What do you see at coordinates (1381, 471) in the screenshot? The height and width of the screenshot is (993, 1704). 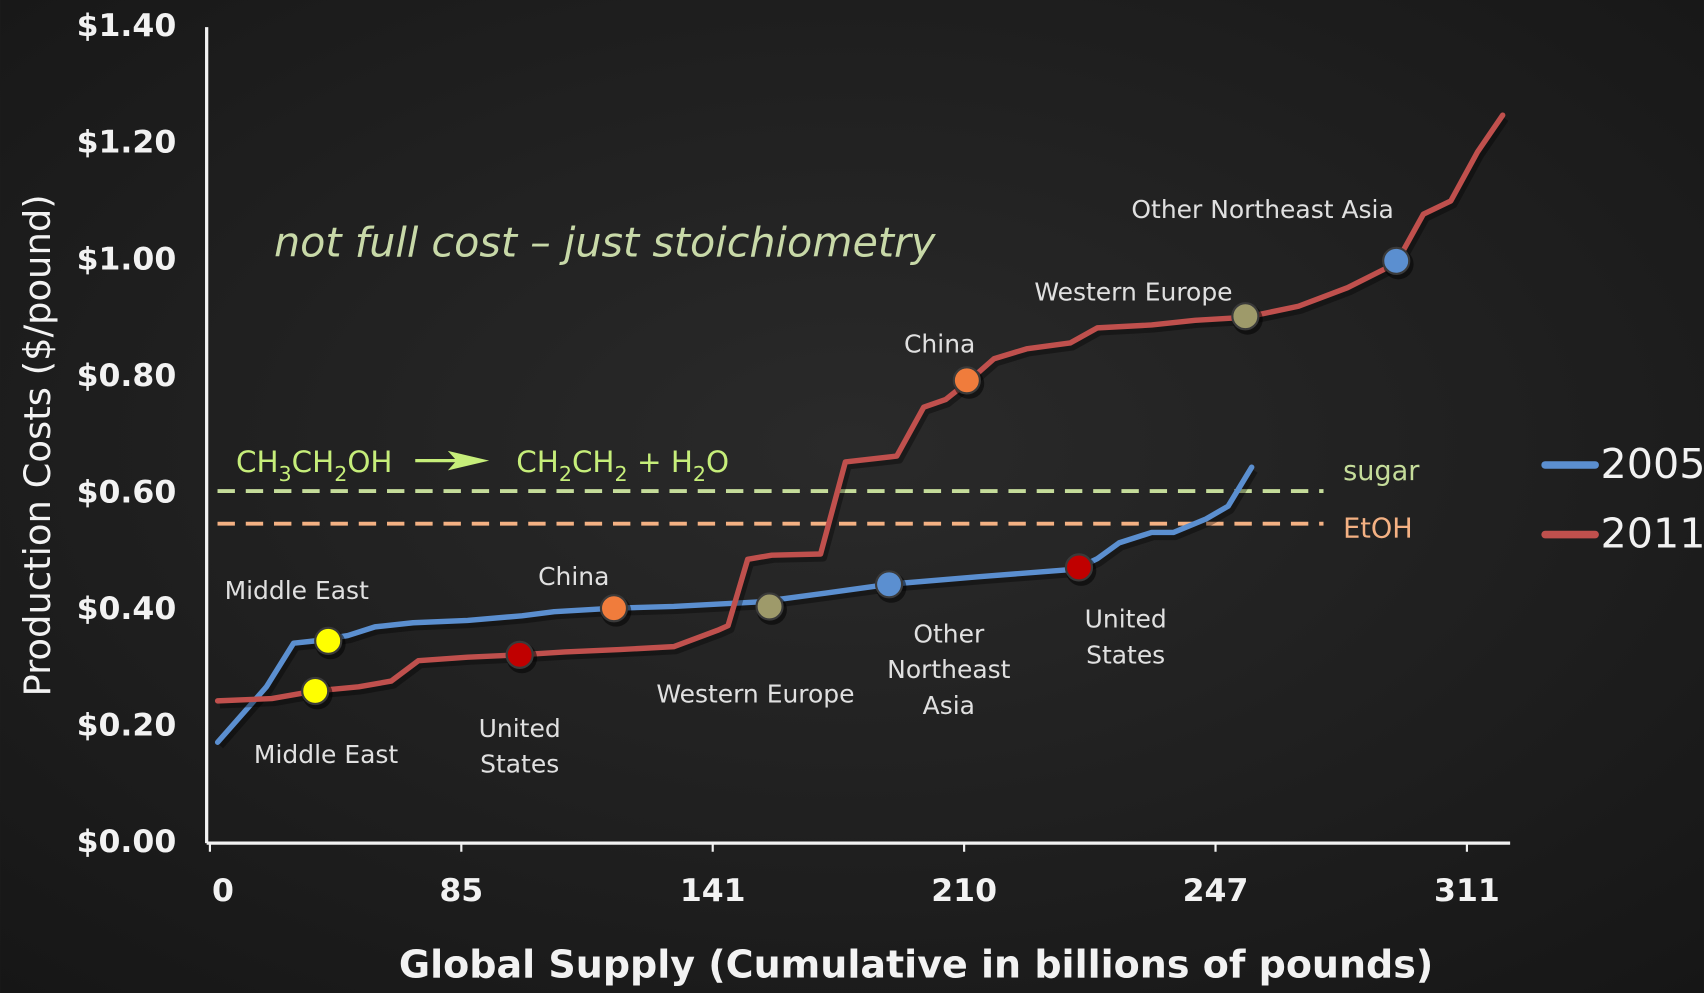 I see `reference-label: sugar` at bounding box center [1381, 471].